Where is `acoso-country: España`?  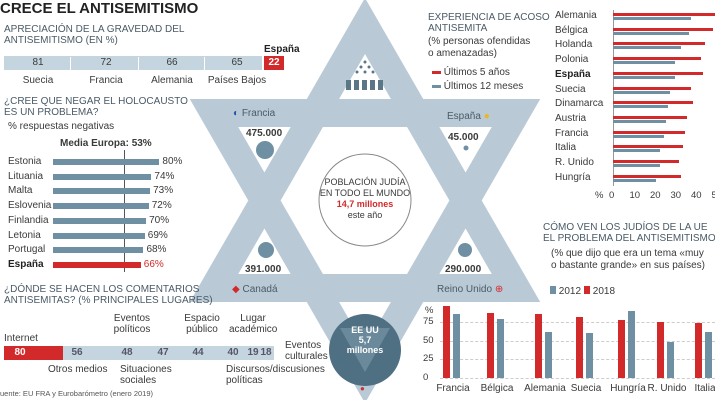
acoso-country: España is located at coordinates (573, 74).